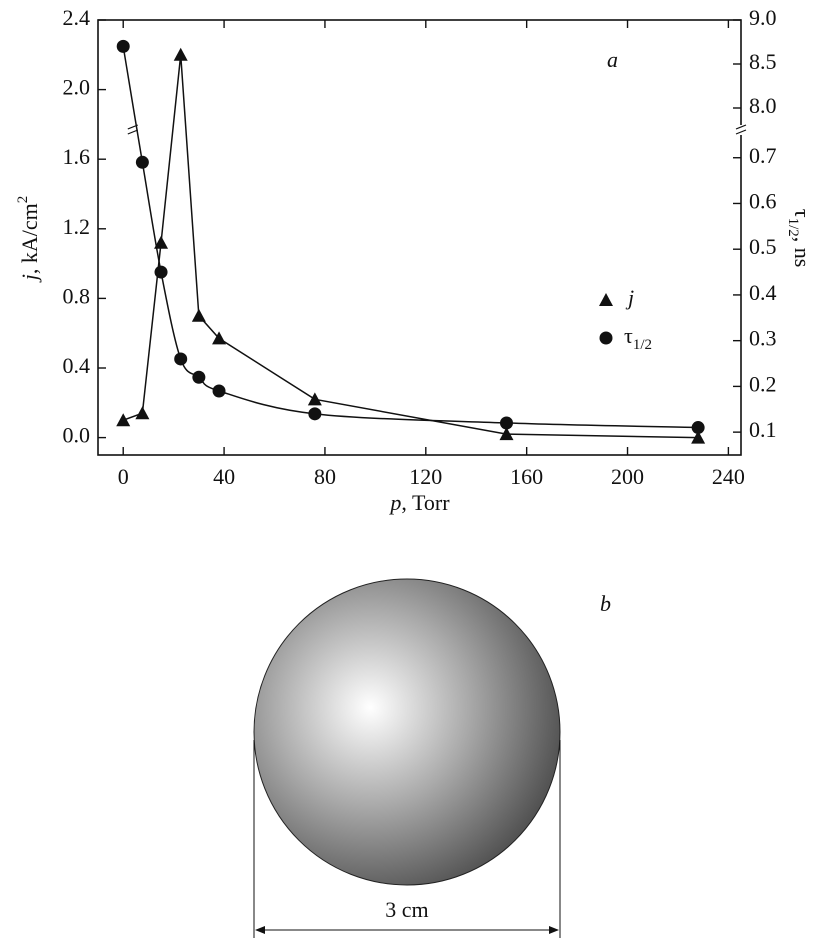  Describe the element at coordinates (728, 476) in the screenshot. I see `x-tick-label: 240` at that location.